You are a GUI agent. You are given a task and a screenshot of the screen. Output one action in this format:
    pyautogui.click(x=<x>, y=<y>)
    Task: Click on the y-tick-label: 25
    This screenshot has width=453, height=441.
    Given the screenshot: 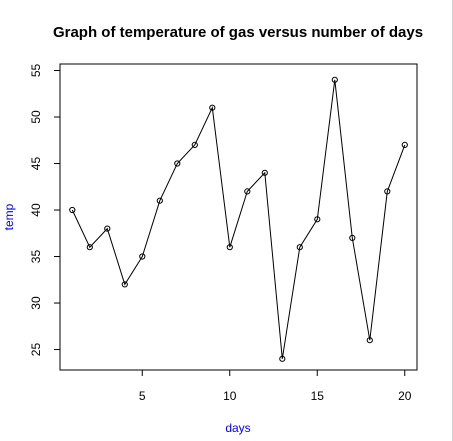 What is the action you would take?
    pyautogui.click(x=36, y=350)
    